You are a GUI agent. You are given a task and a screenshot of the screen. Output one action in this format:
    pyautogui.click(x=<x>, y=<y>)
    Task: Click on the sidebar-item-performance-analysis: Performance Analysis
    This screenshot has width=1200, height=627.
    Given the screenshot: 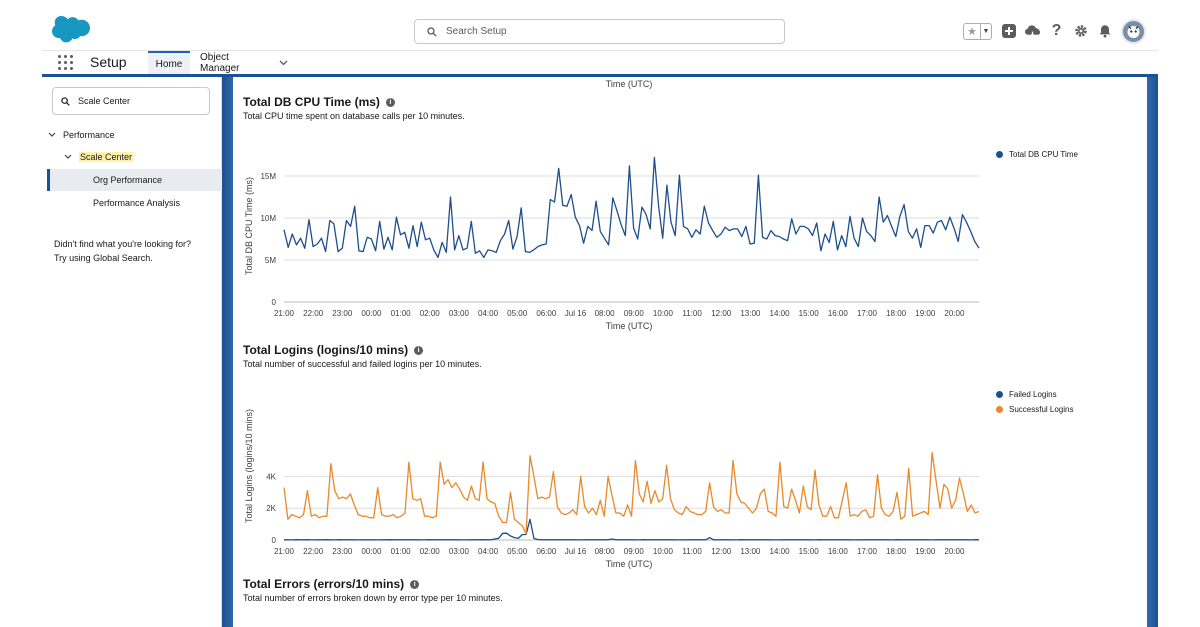 What is the action you would take?
    pyautogui.click(x=136, y=203)
    